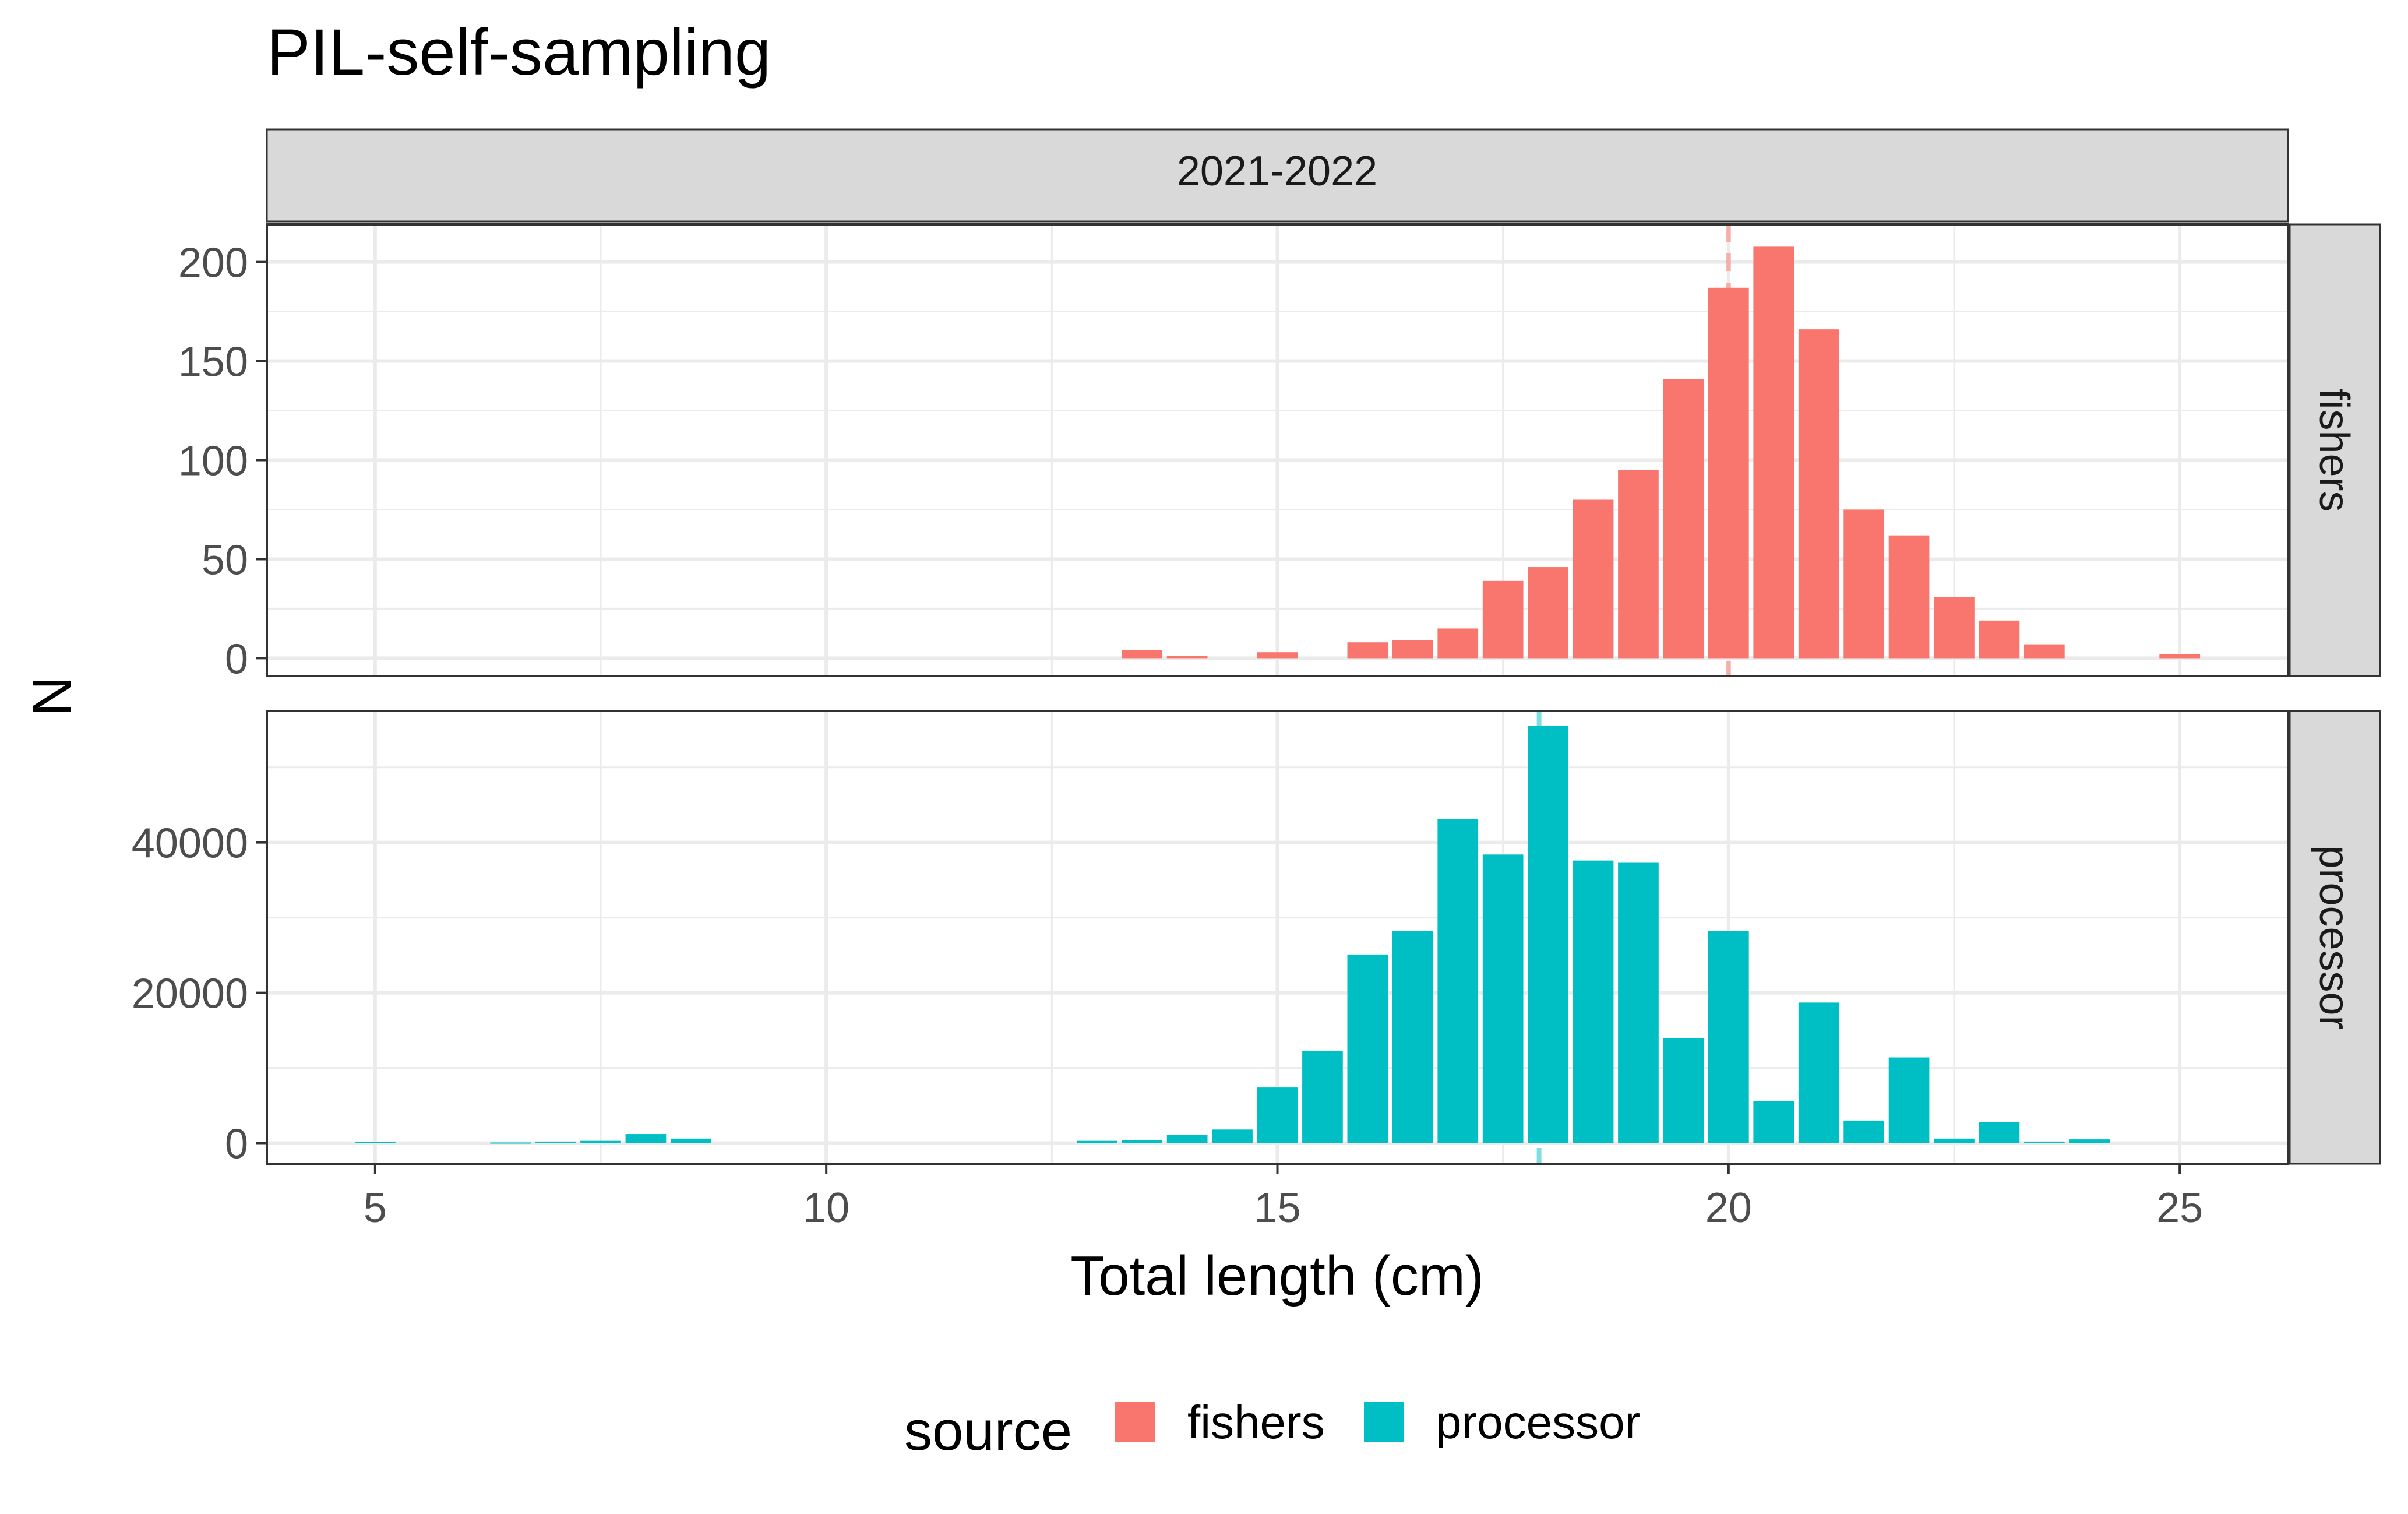  I want to click on x-tick-label: 10, so click(826, 1208).